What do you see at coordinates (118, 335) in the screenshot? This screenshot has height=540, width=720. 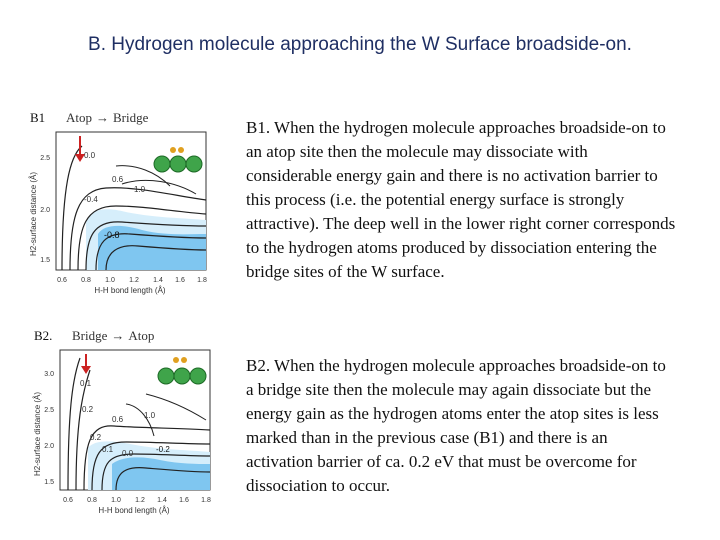 I see `panel-b2-caption-arrow: →` at bounding box center [118, 335].